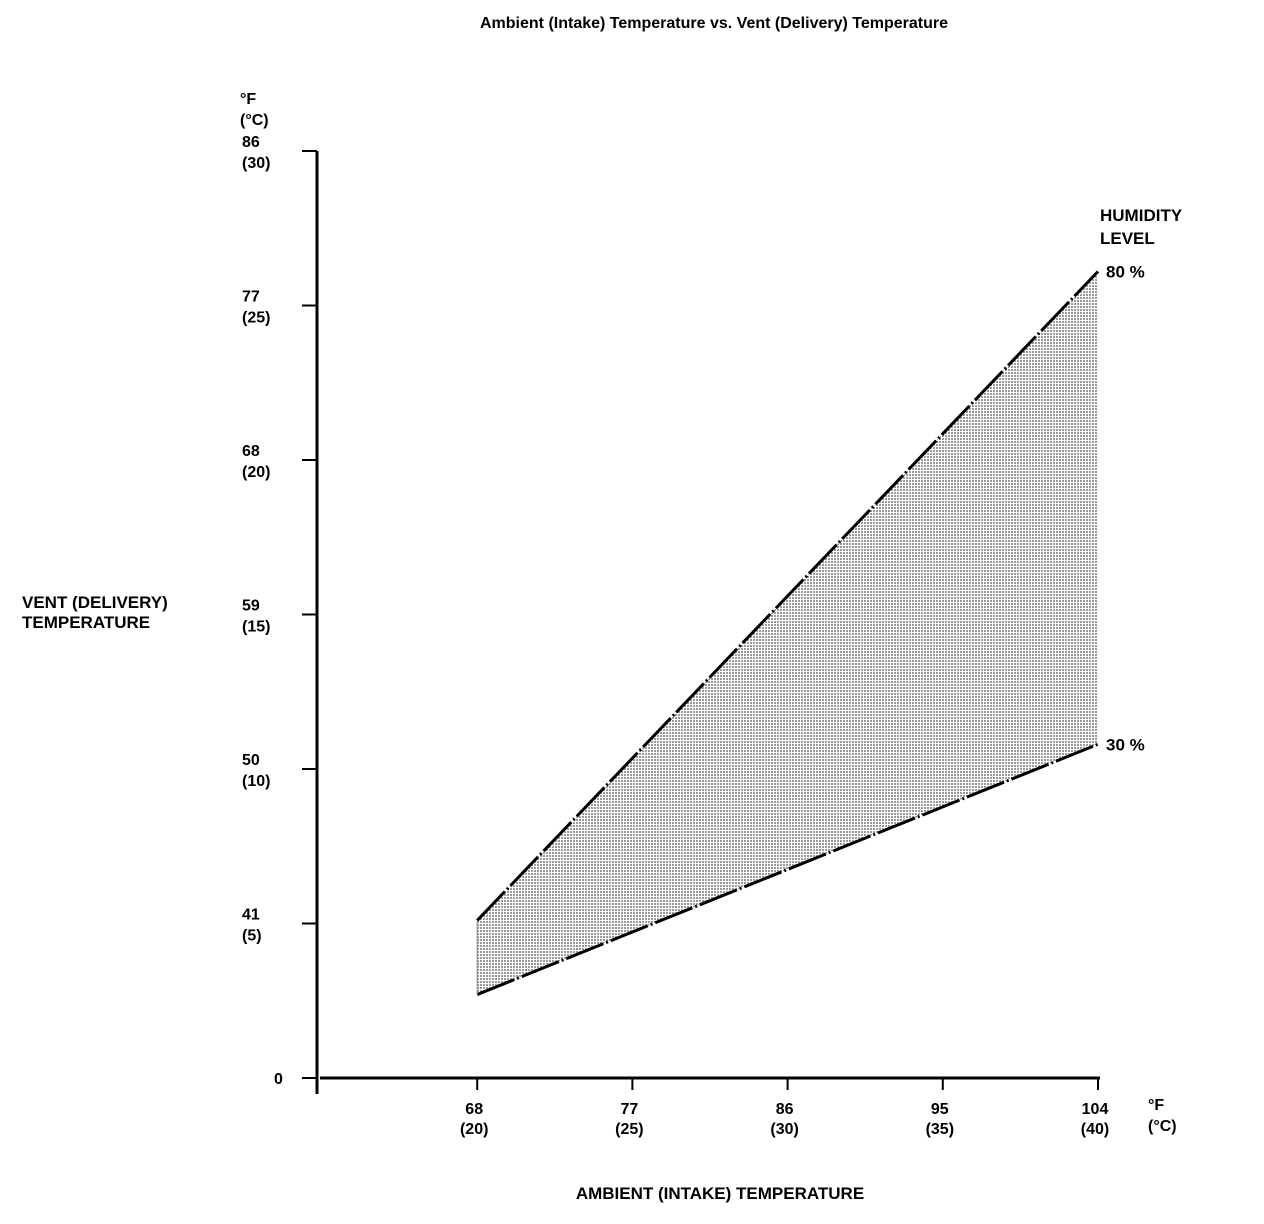 This screenshot has width=1264, height=1224. Describe the element at coordinates (278, 1079) in the screenshot. I see `y-tick-label-f: 0` at that location.